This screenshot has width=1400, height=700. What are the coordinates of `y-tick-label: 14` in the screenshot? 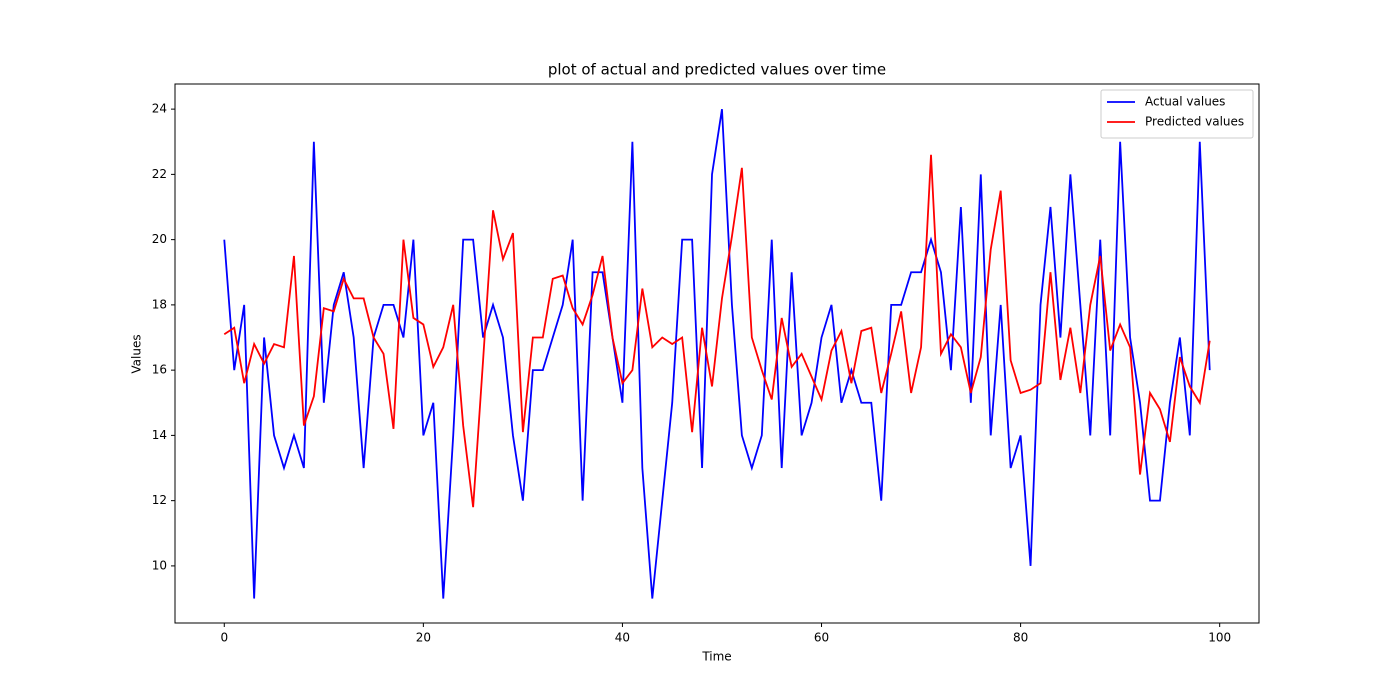 It's located at (159, 435).